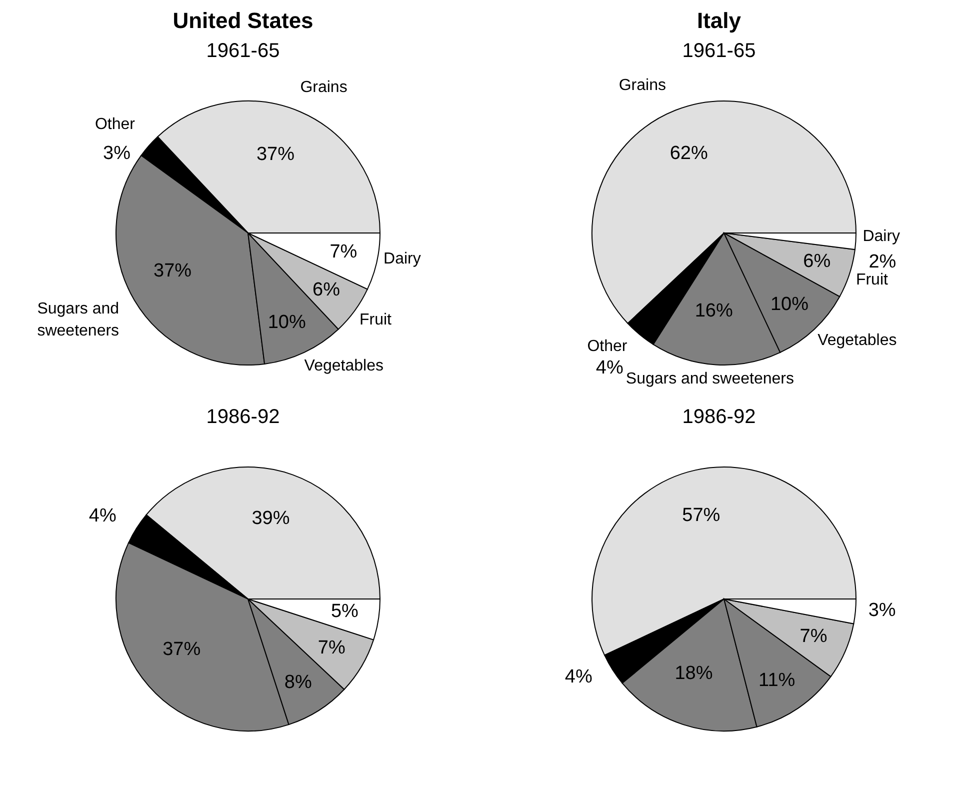  Describe the element at coordinates (777, 681) in the screenshot. I see `data-label: 11%` at that location.